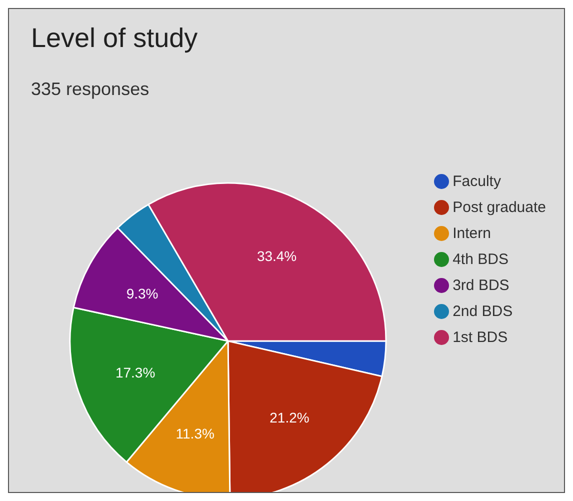  I want to click on data-label: 9.3%, so click(142, 294).